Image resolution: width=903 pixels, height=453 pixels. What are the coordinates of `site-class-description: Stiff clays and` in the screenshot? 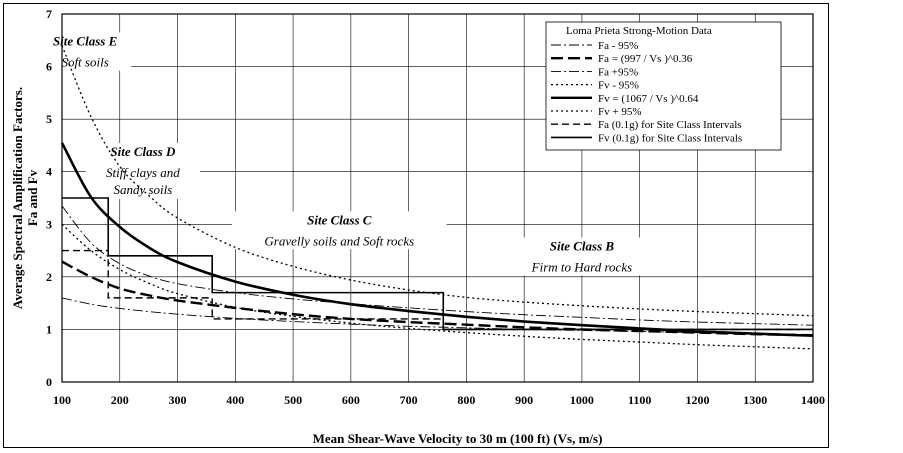 It's located at (143, 172).